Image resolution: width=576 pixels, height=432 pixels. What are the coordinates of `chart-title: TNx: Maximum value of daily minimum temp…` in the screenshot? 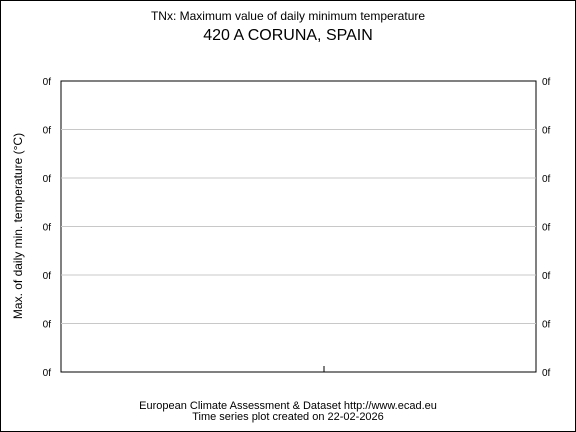 It's located at (288, 16).